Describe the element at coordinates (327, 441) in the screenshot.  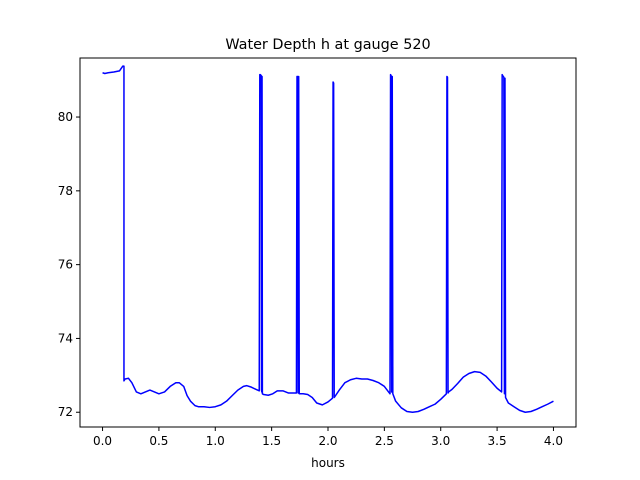
I see `x-tick-label: 2.0` at that location.